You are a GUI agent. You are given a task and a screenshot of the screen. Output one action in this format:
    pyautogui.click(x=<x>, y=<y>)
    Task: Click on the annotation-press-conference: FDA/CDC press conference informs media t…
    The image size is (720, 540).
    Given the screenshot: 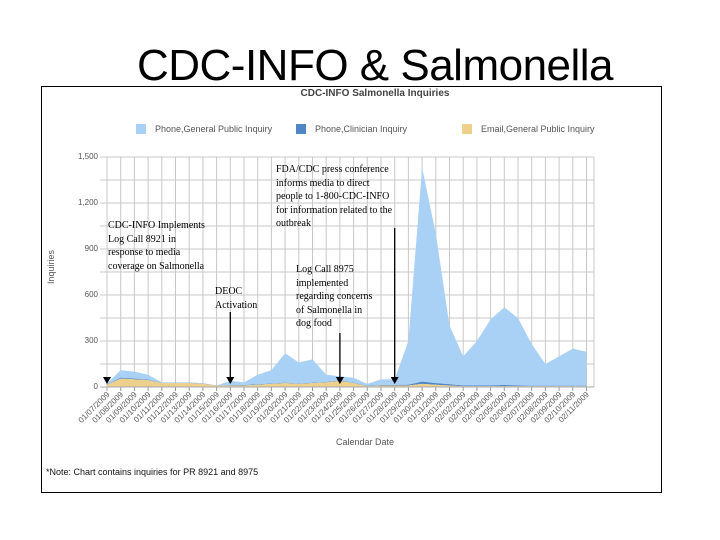 What is the action you would take?
    pyautogui.click(x=334, y=196)
    